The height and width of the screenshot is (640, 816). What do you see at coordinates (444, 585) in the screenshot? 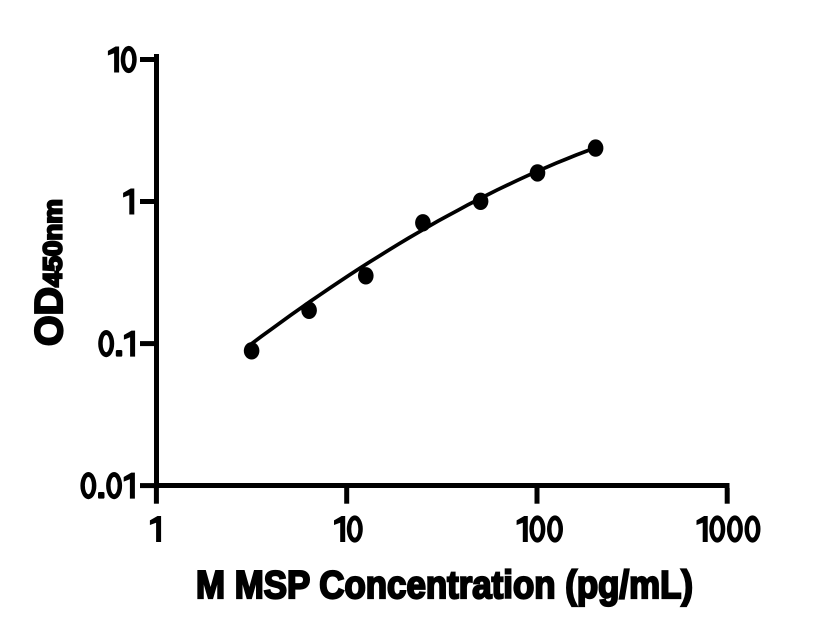
I see `svg-text: M MSP Concentration (pg/mL)` at bounding box center [444, 585].